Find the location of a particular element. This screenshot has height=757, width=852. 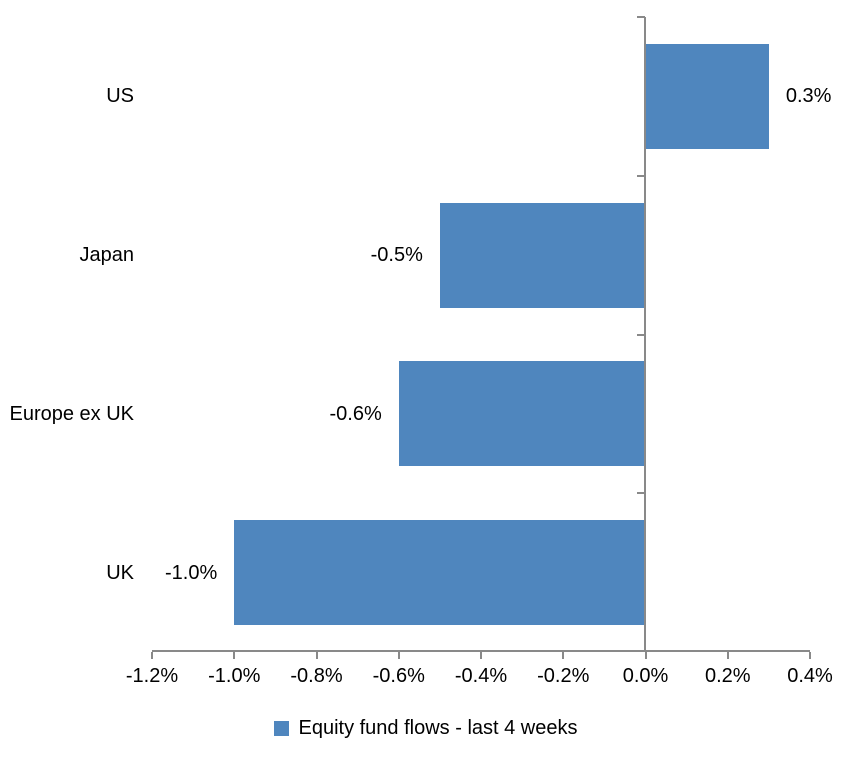

x-tick-label: 0.2% is located at coordinates (727, 676).